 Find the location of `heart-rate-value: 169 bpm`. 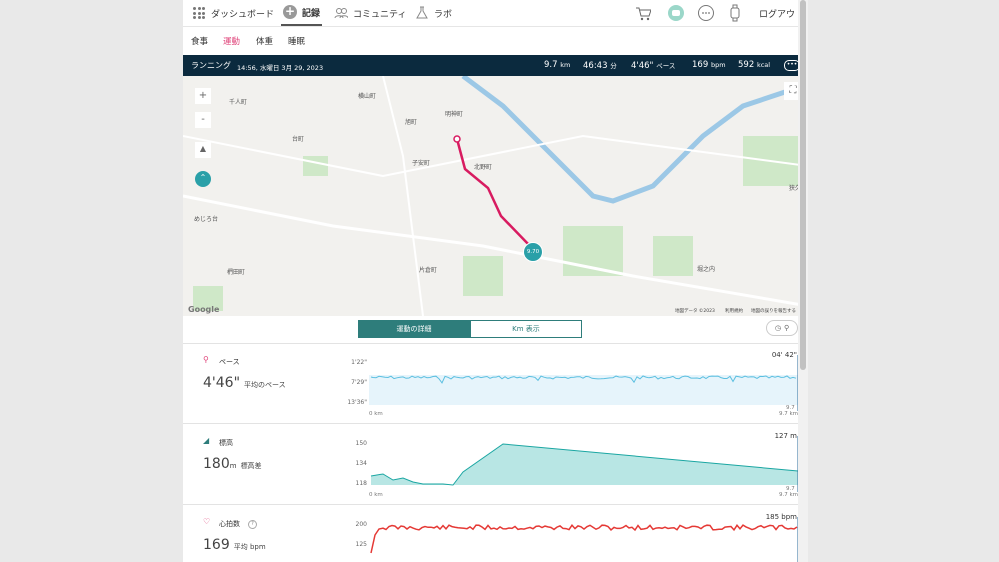

heart-rate-value: 169 bpm is located at coordinates (709, 65).